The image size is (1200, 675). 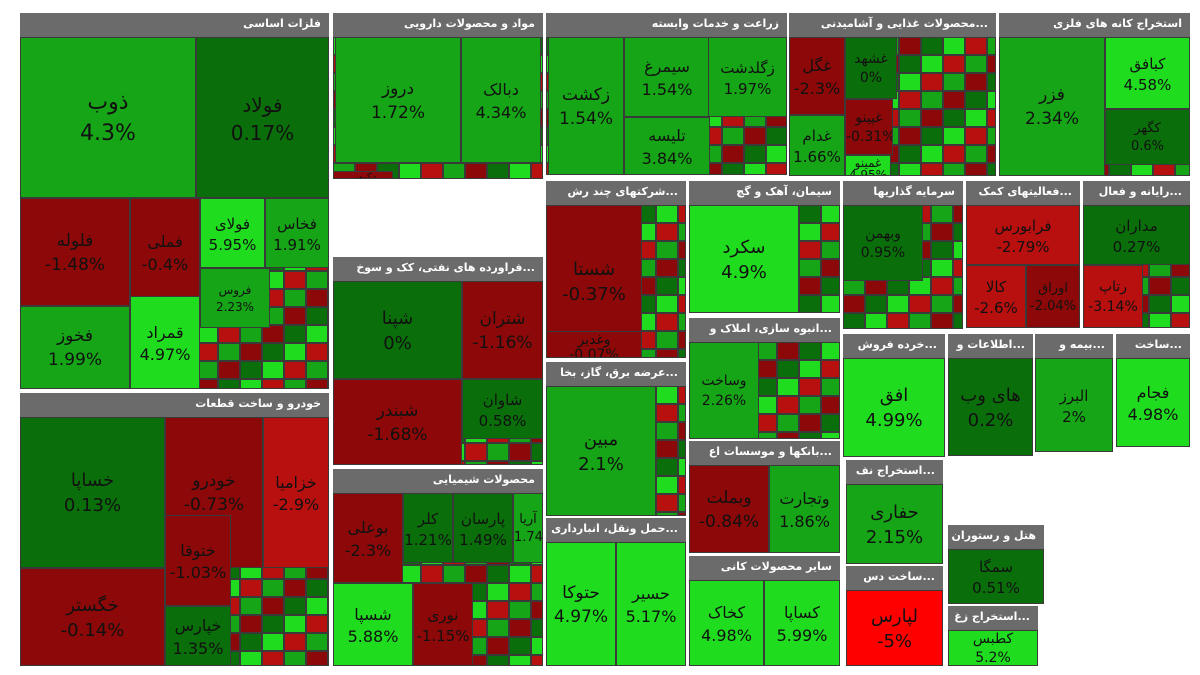 I want to click on tile-change: 1.49%, so click(x=483, y=539).